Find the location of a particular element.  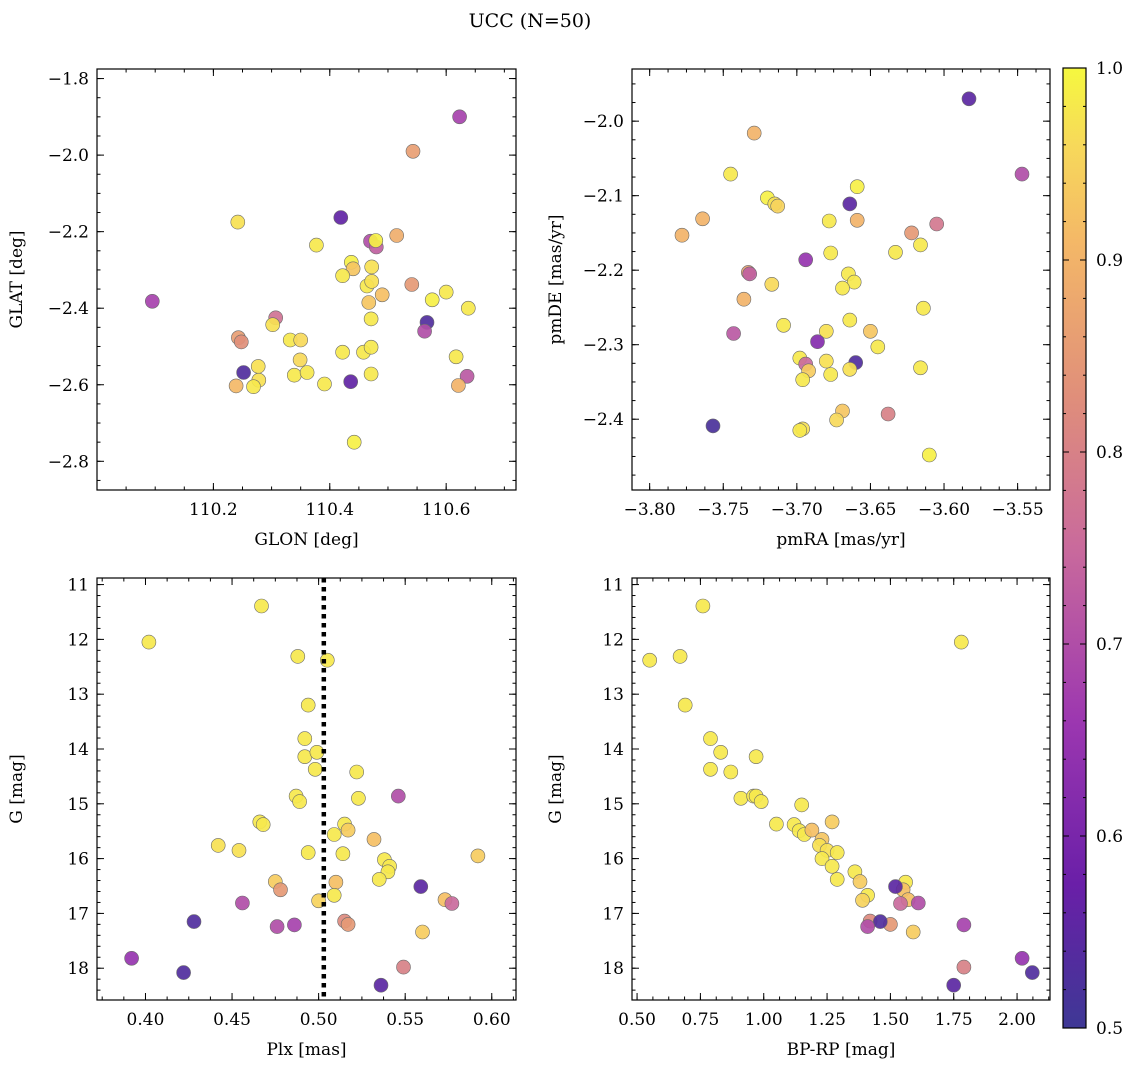

x-tick-label: 1.50 is located at coordinates (890, 1020).